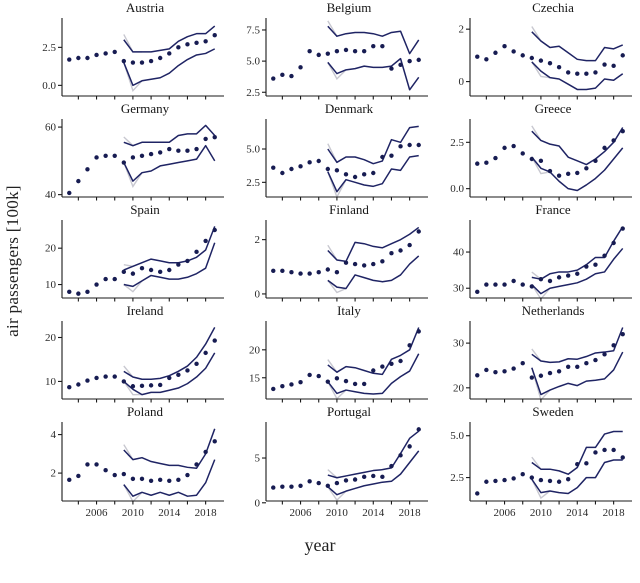  What do you see at coordinates (542, 261) in the screenshot?
I see `facet-plot-france: 30 40` at bounding box center [542, 261].